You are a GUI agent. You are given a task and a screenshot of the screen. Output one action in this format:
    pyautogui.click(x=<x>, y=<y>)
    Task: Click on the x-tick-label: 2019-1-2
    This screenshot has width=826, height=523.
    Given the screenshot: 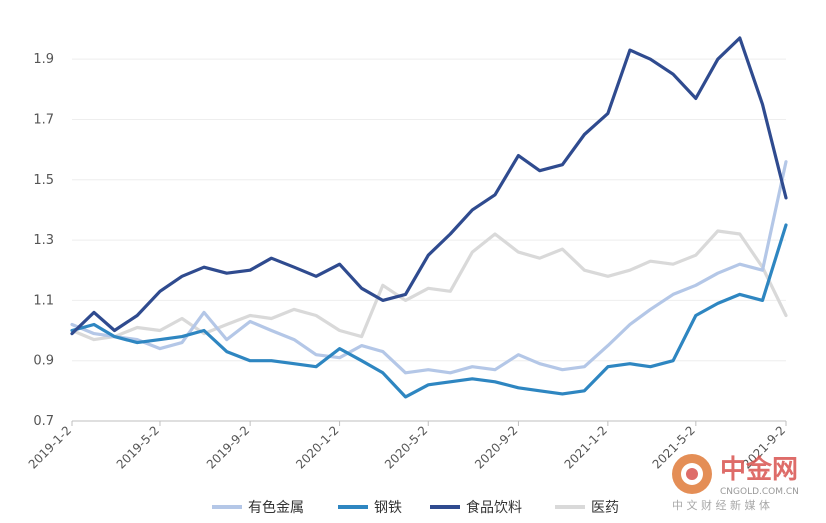 What is the action you would take?
    pyautogui.click(x=50, y=447)
    